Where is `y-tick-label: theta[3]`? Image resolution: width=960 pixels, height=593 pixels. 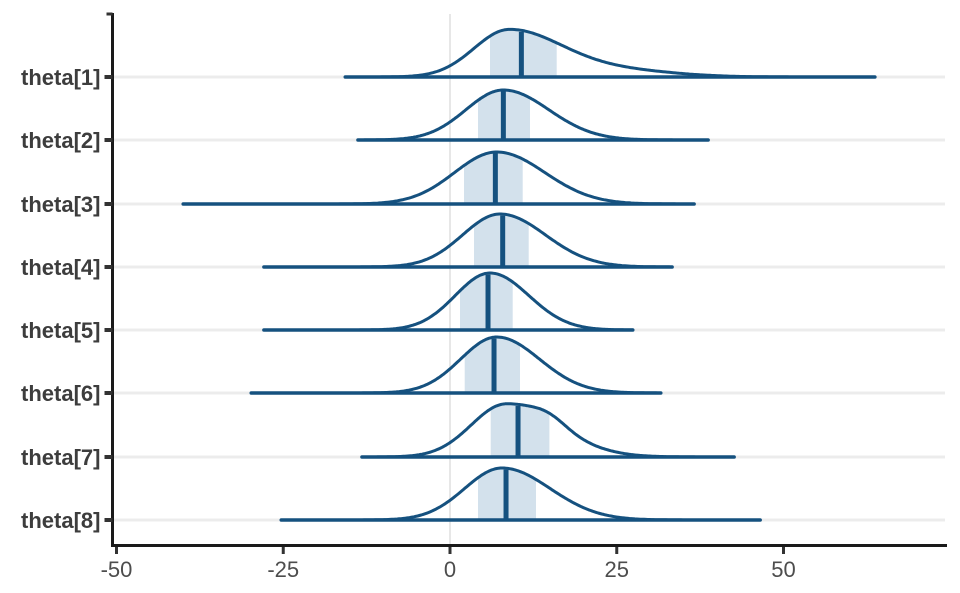 y-tick-label: theta[3] is located at coordinates (60, 204).